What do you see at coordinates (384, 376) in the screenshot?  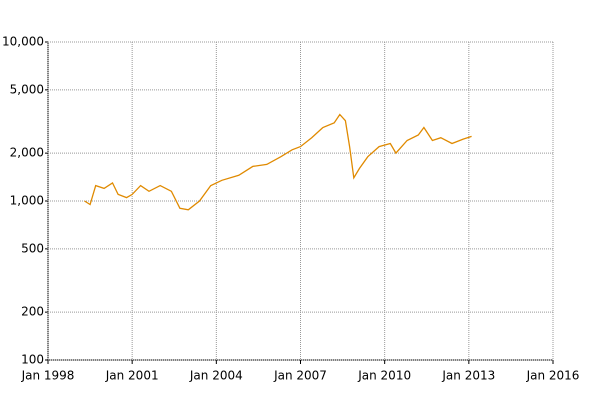 I see `x-tick-label: Jan 2010` at bounding box center [384, 376].